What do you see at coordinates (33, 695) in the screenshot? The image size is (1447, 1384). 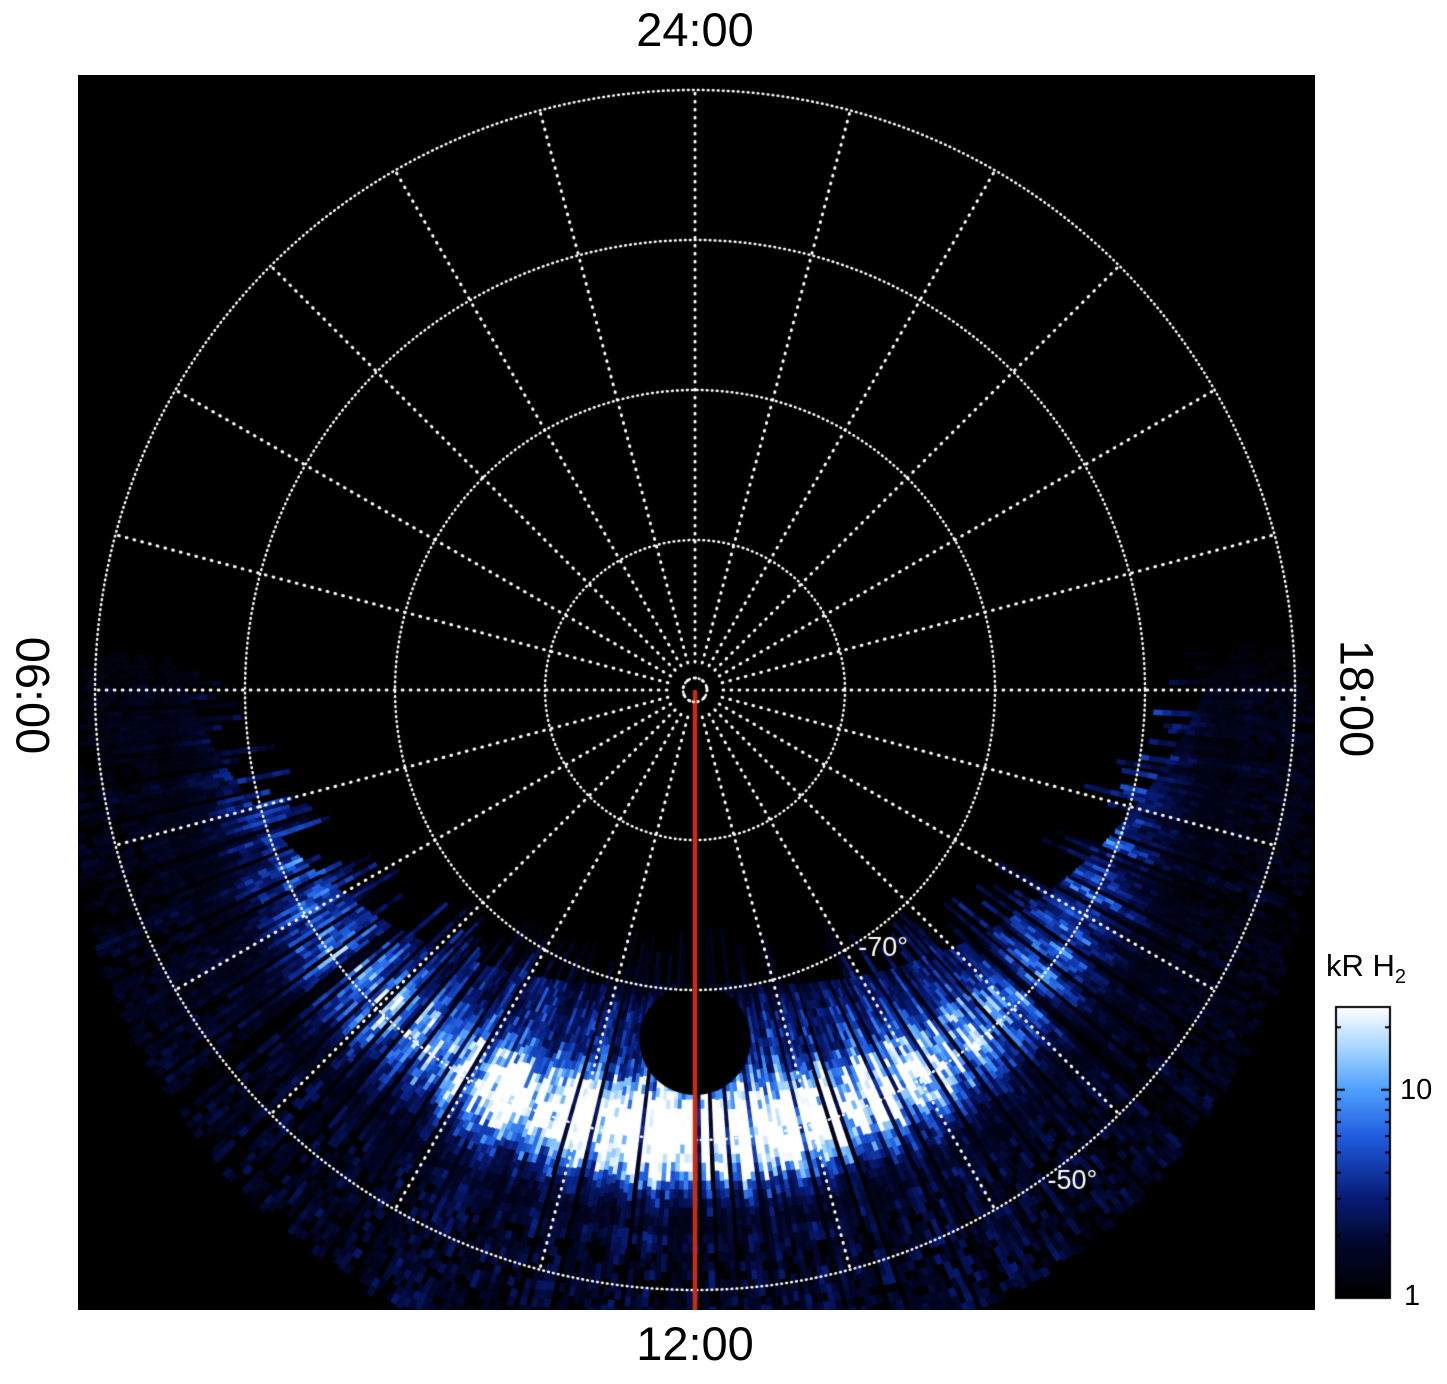 I see `local-time-label-0600: 06:00` at bounding box center [33, 695].